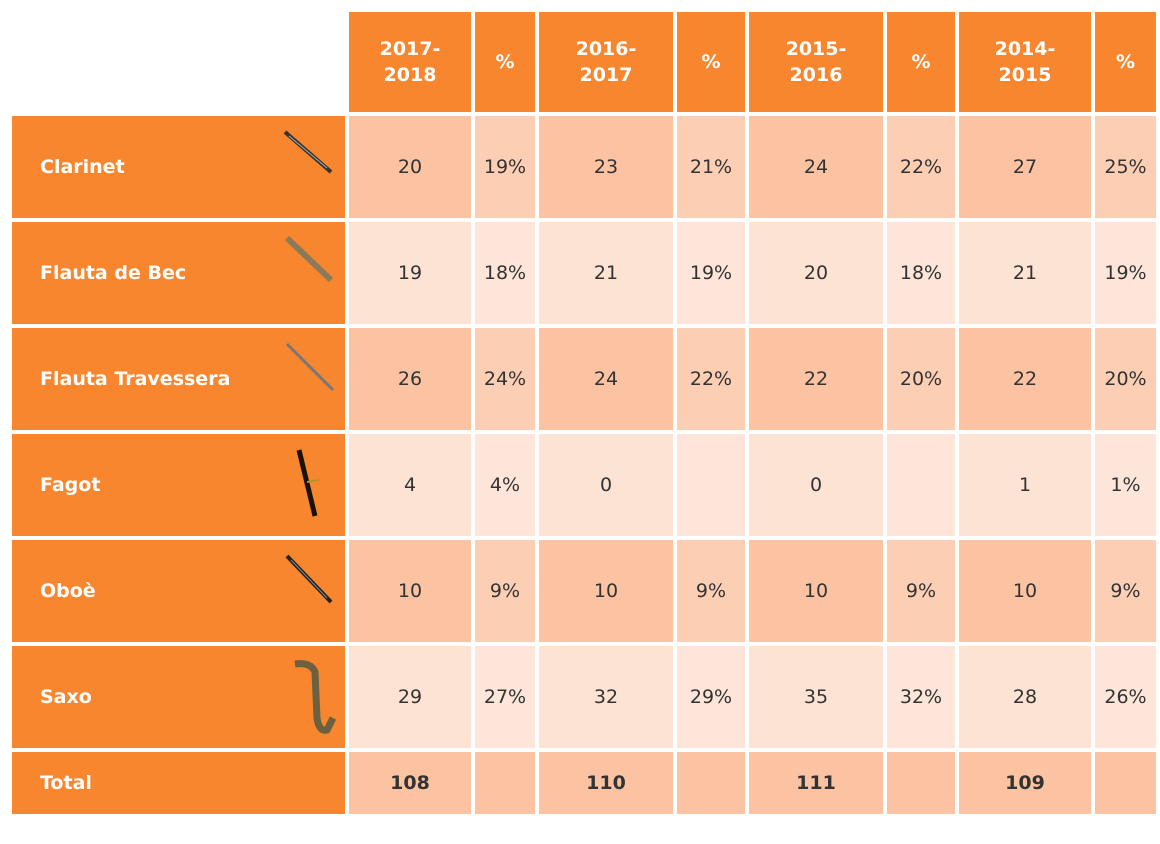 This screenshot has width=1160, height=844. Describe the element at coordinates (410, 697) in the screenshot. I see `value-cell: 29` at that location.